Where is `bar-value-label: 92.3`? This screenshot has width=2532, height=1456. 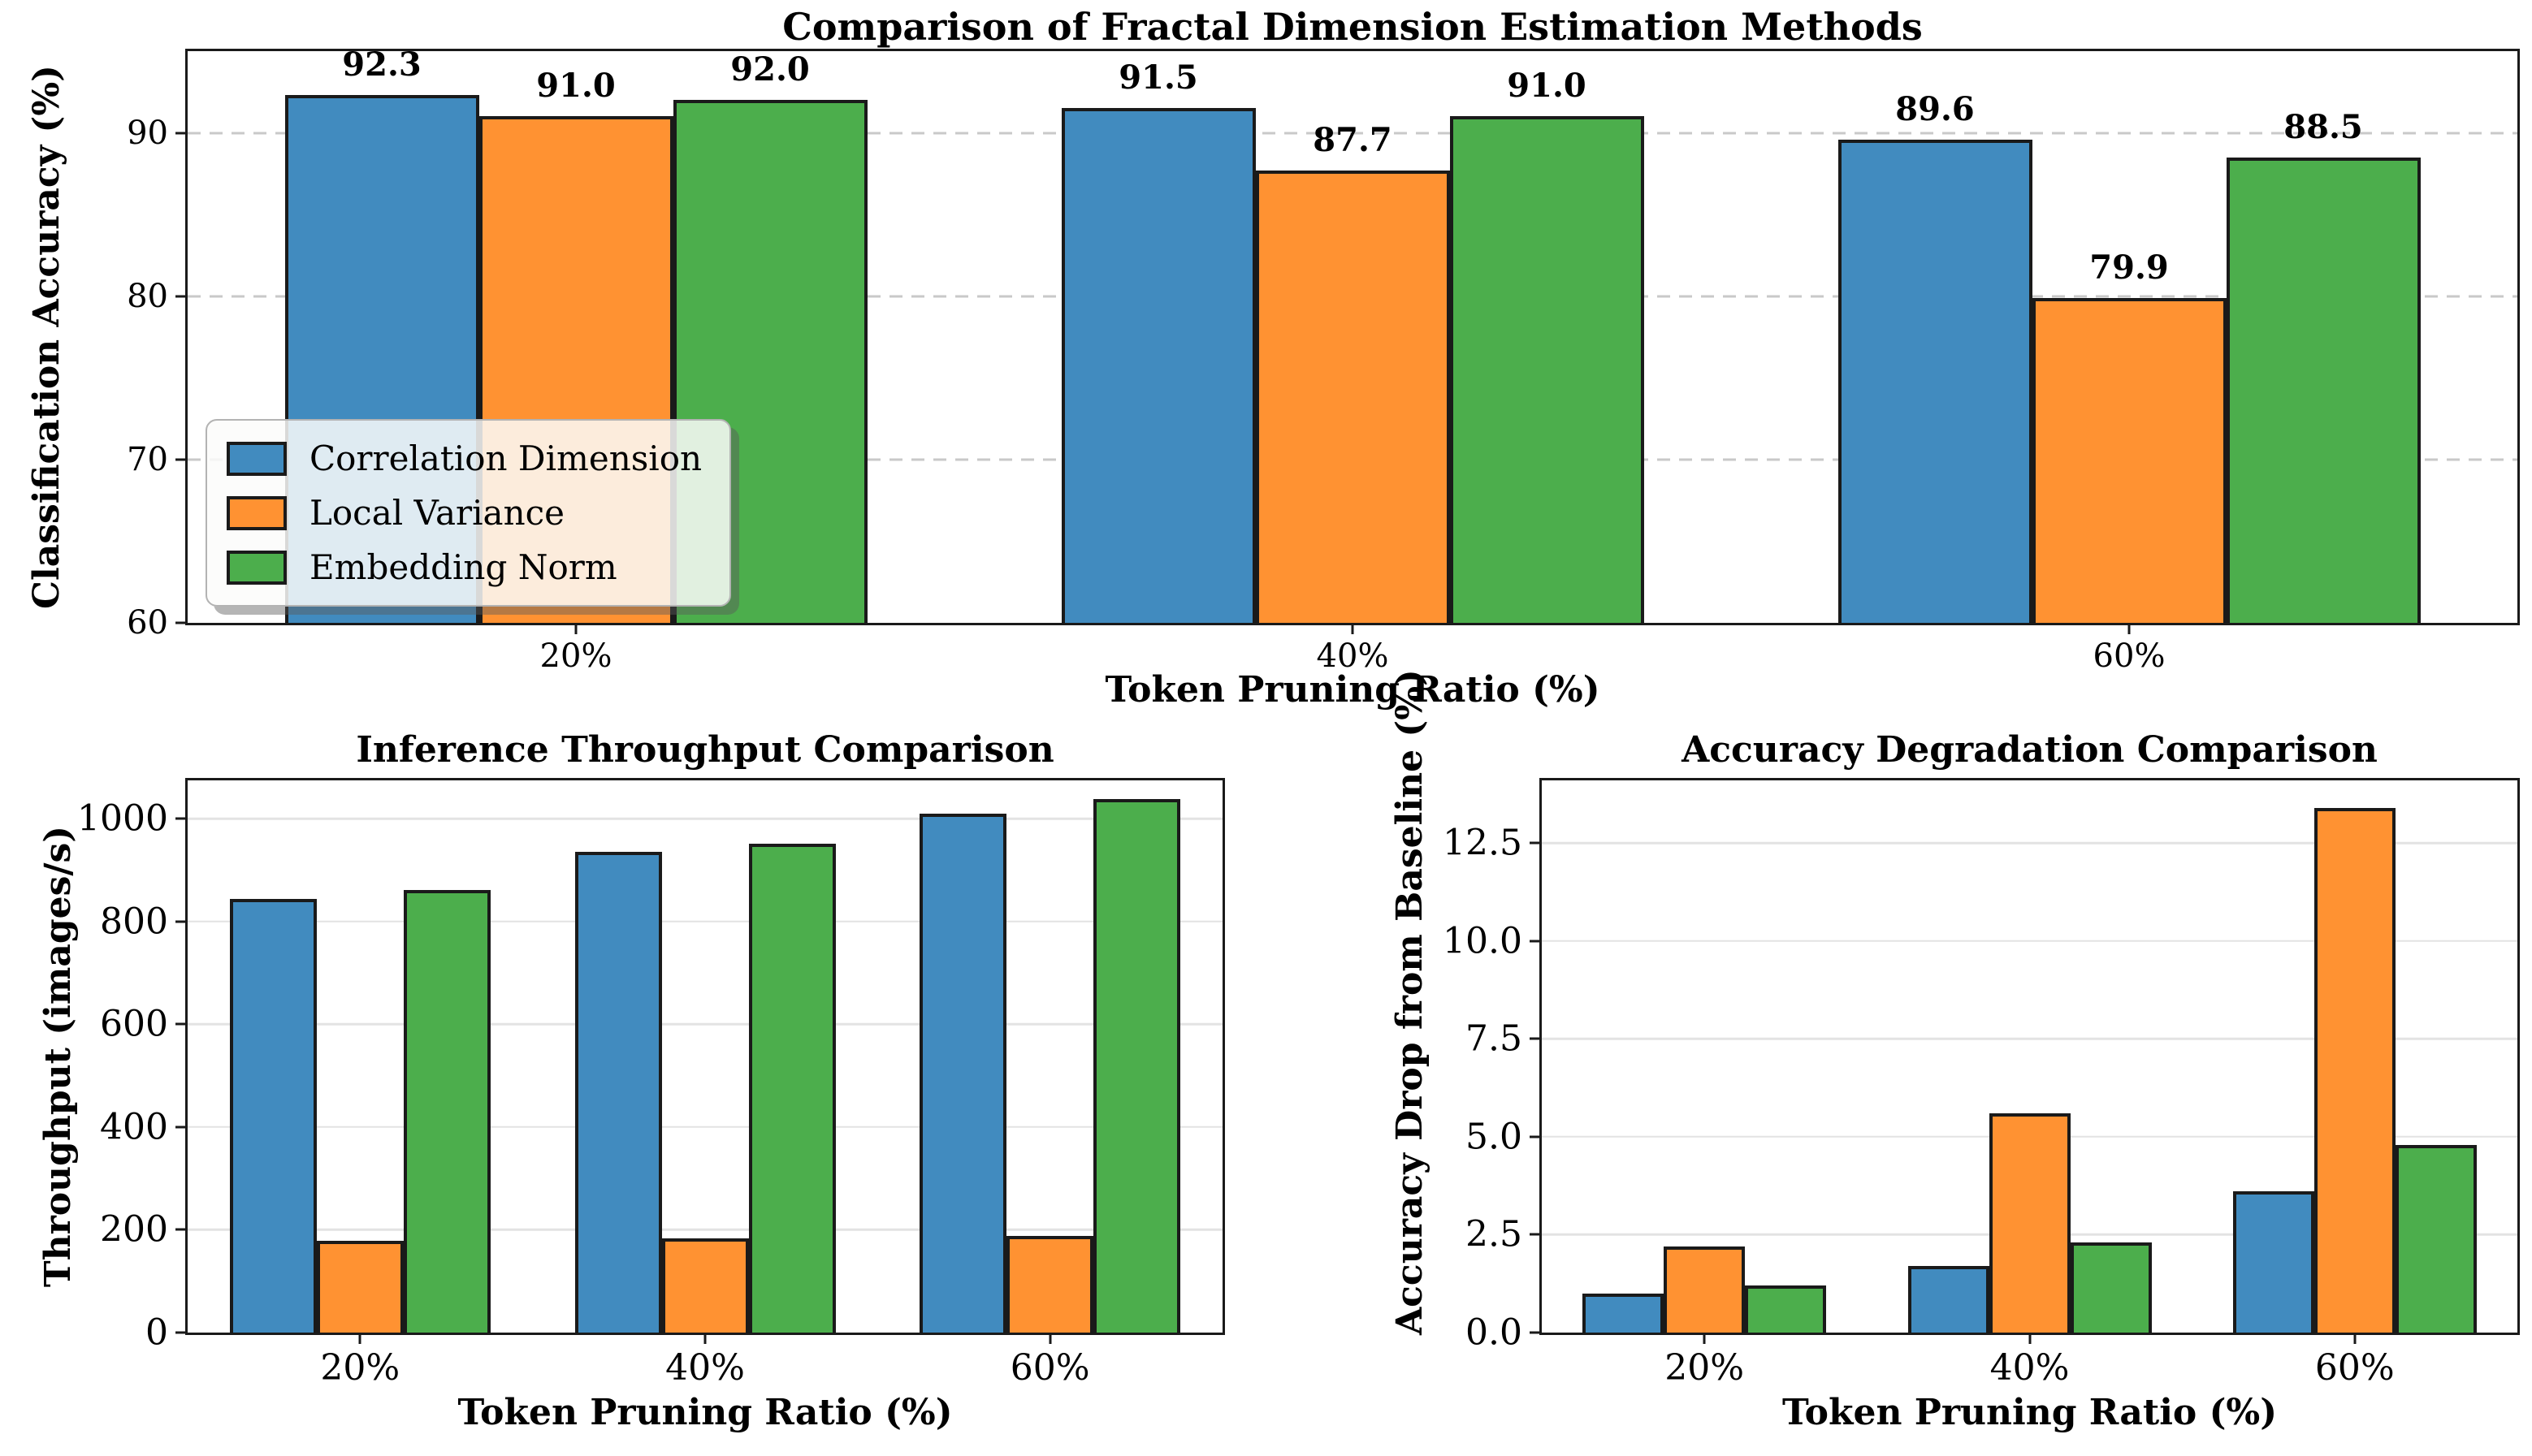 bar-value-label: 92.3 is located at coordinates (382, 65).